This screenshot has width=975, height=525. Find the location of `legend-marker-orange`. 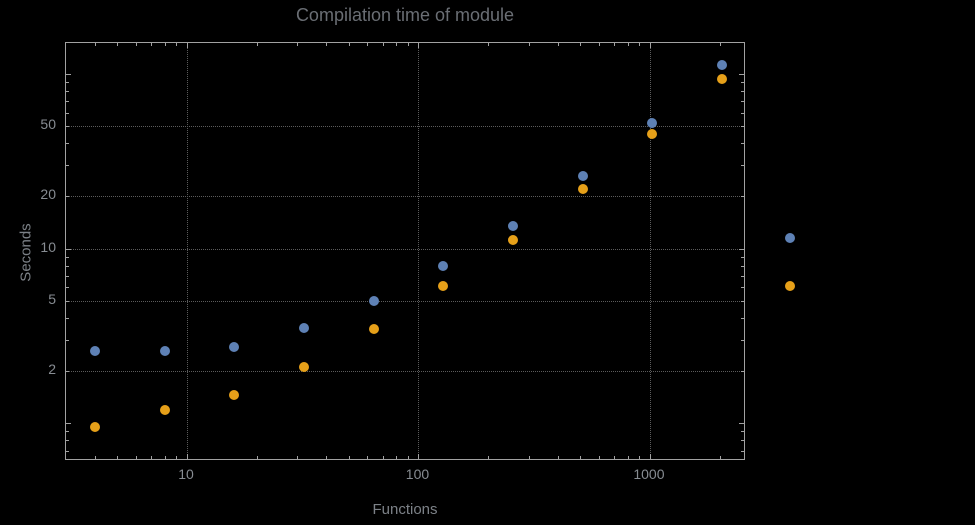

legend-marker-orange is located at coordinates (790, 286).